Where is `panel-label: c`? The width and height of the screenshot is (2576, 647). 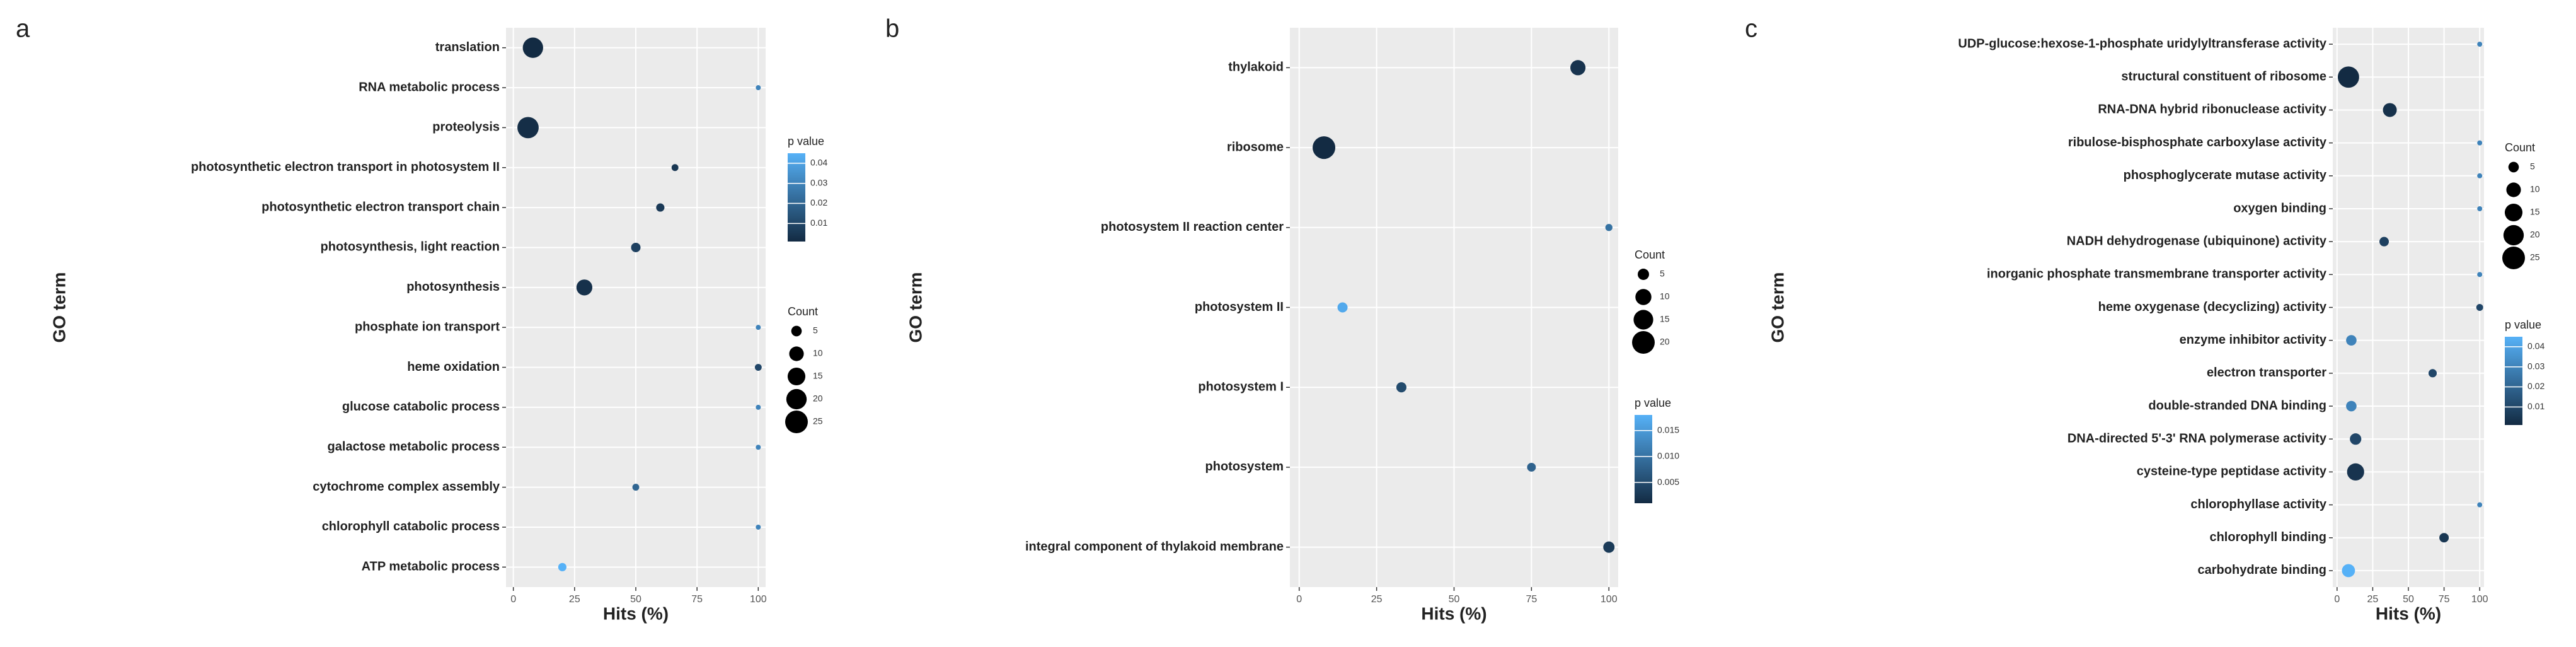 panel-label: c is located at coordinates (1751, 29).